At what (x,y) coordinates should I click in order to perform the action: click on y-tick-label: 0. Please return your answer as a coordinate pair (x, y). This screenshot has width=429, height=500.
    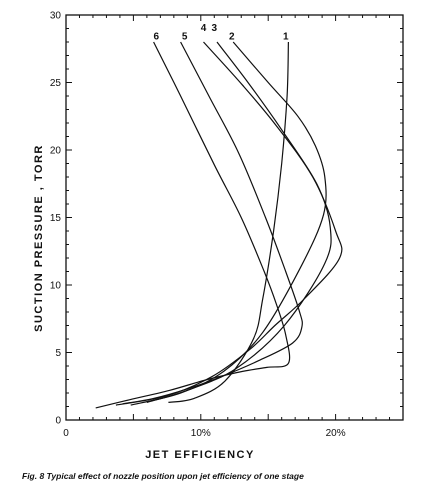
    Looking at the image, I should click on (58, 421).